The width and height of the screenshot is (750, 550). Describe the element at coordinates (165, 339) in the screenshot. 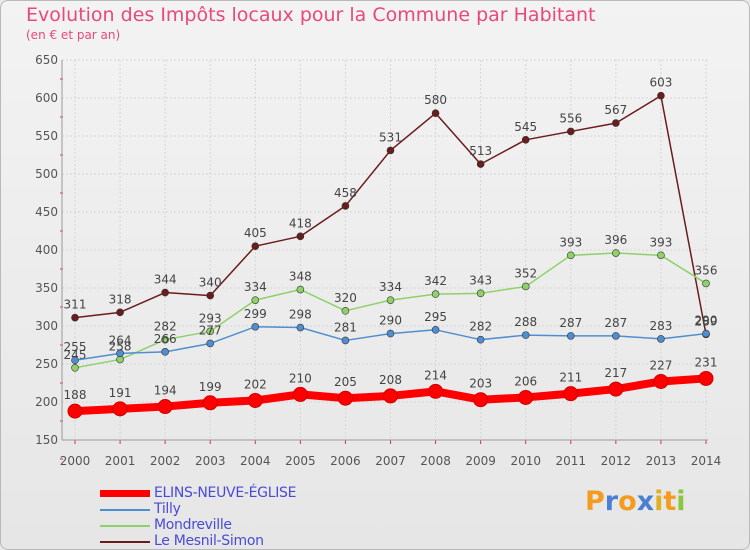

I see `data-label: 266` at that location.